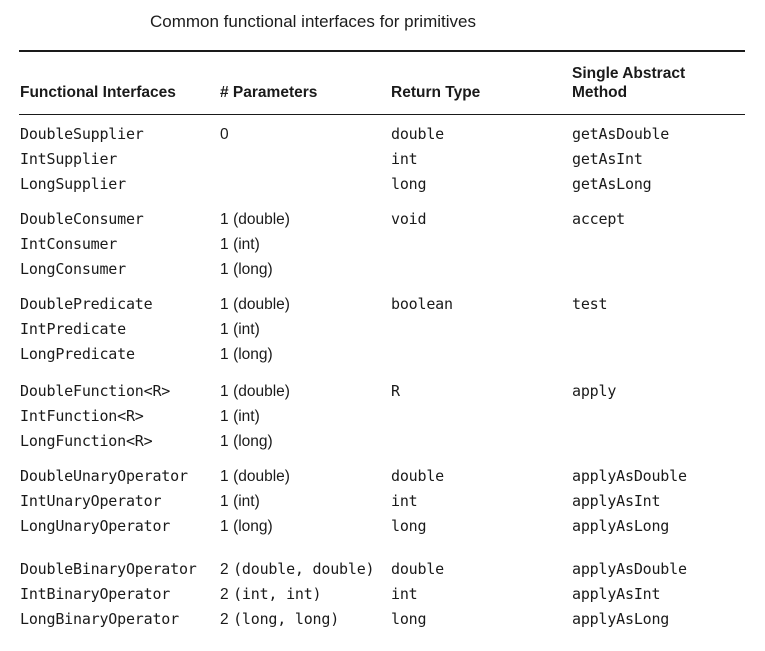 This screenshot has width=765, height=651. I want to click on interface-name: DoublePredicate, so click(86, 304).